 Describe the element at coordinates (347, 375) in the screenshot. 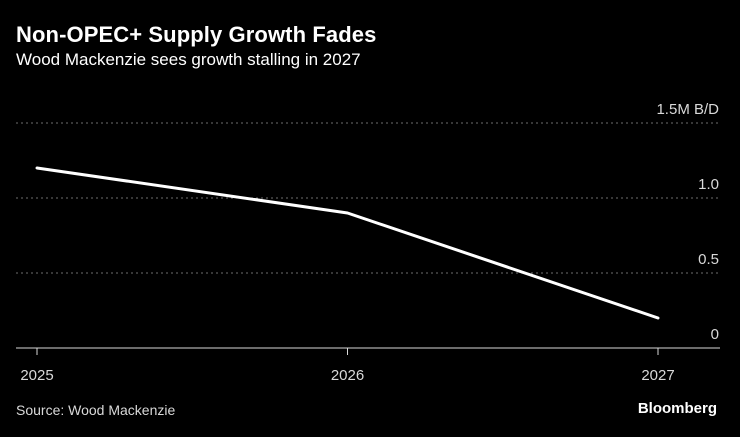

I see `x-tick-label: 2026` at that location.